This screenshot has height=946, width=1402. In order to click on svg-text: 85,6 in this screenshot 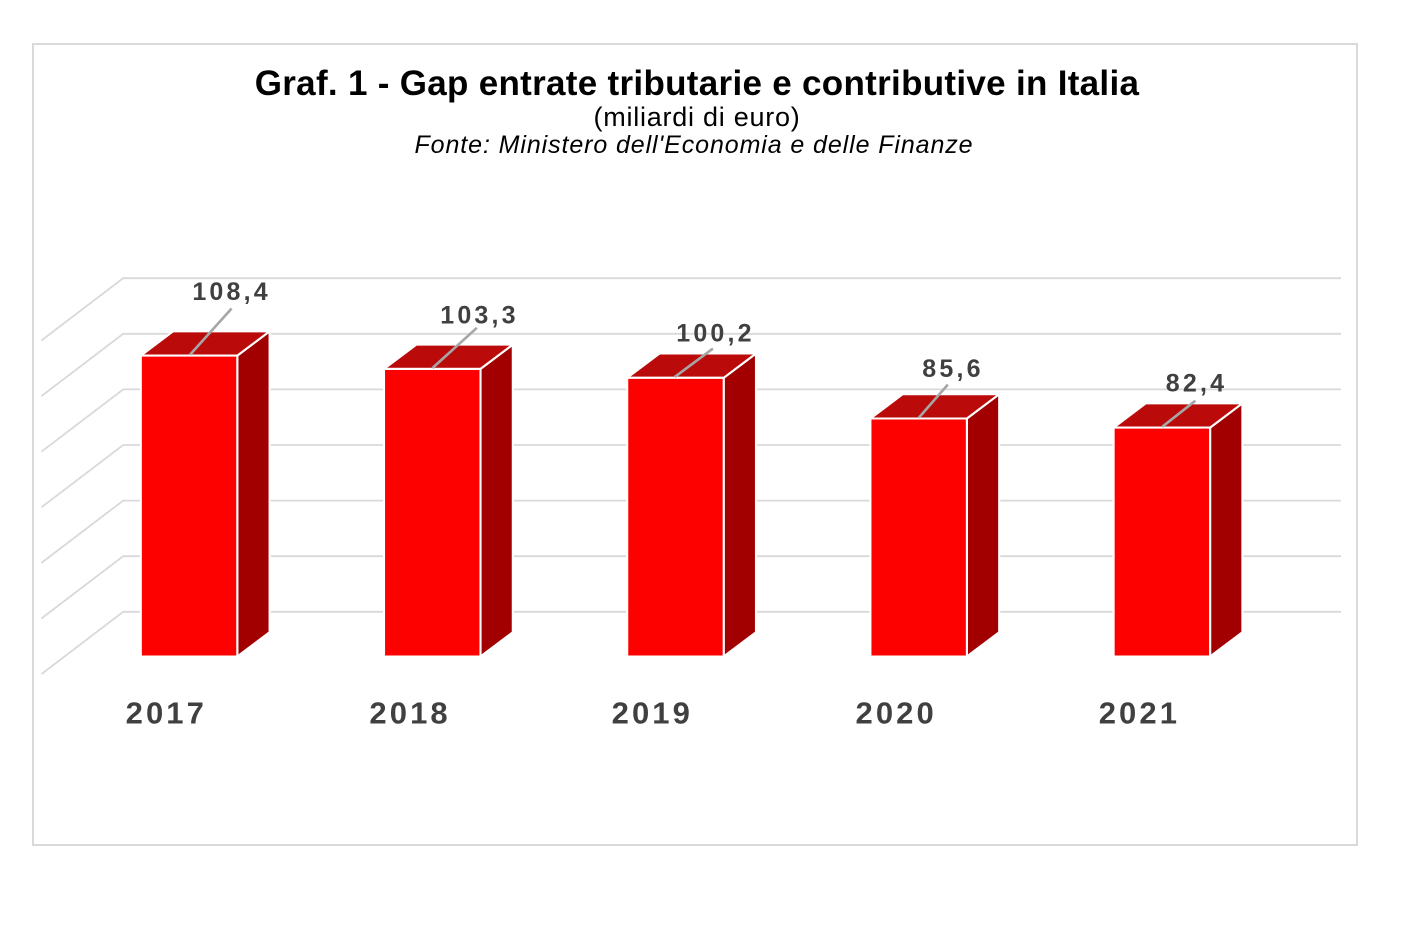, I will do `click(952, 369)`.